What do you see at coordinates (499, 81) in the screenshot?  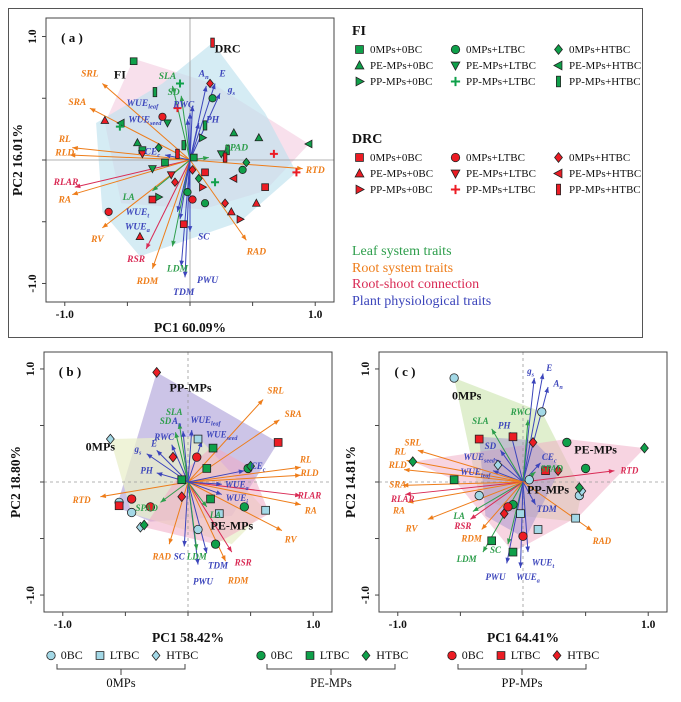 I see `legend-item-PP-MPs+LTBC: PP-MPs+LTBC` at bounding box center [499, 81].